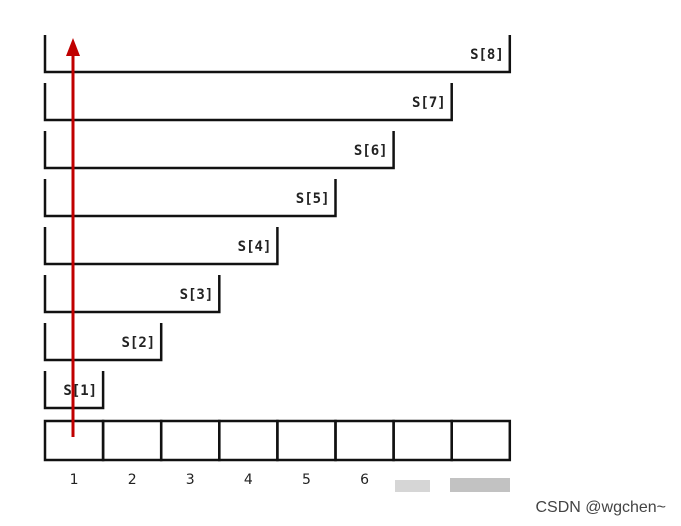 The height and width of the screenshot is (526, 681). I want to click on bracket-label: S[7], so click(429, 103).